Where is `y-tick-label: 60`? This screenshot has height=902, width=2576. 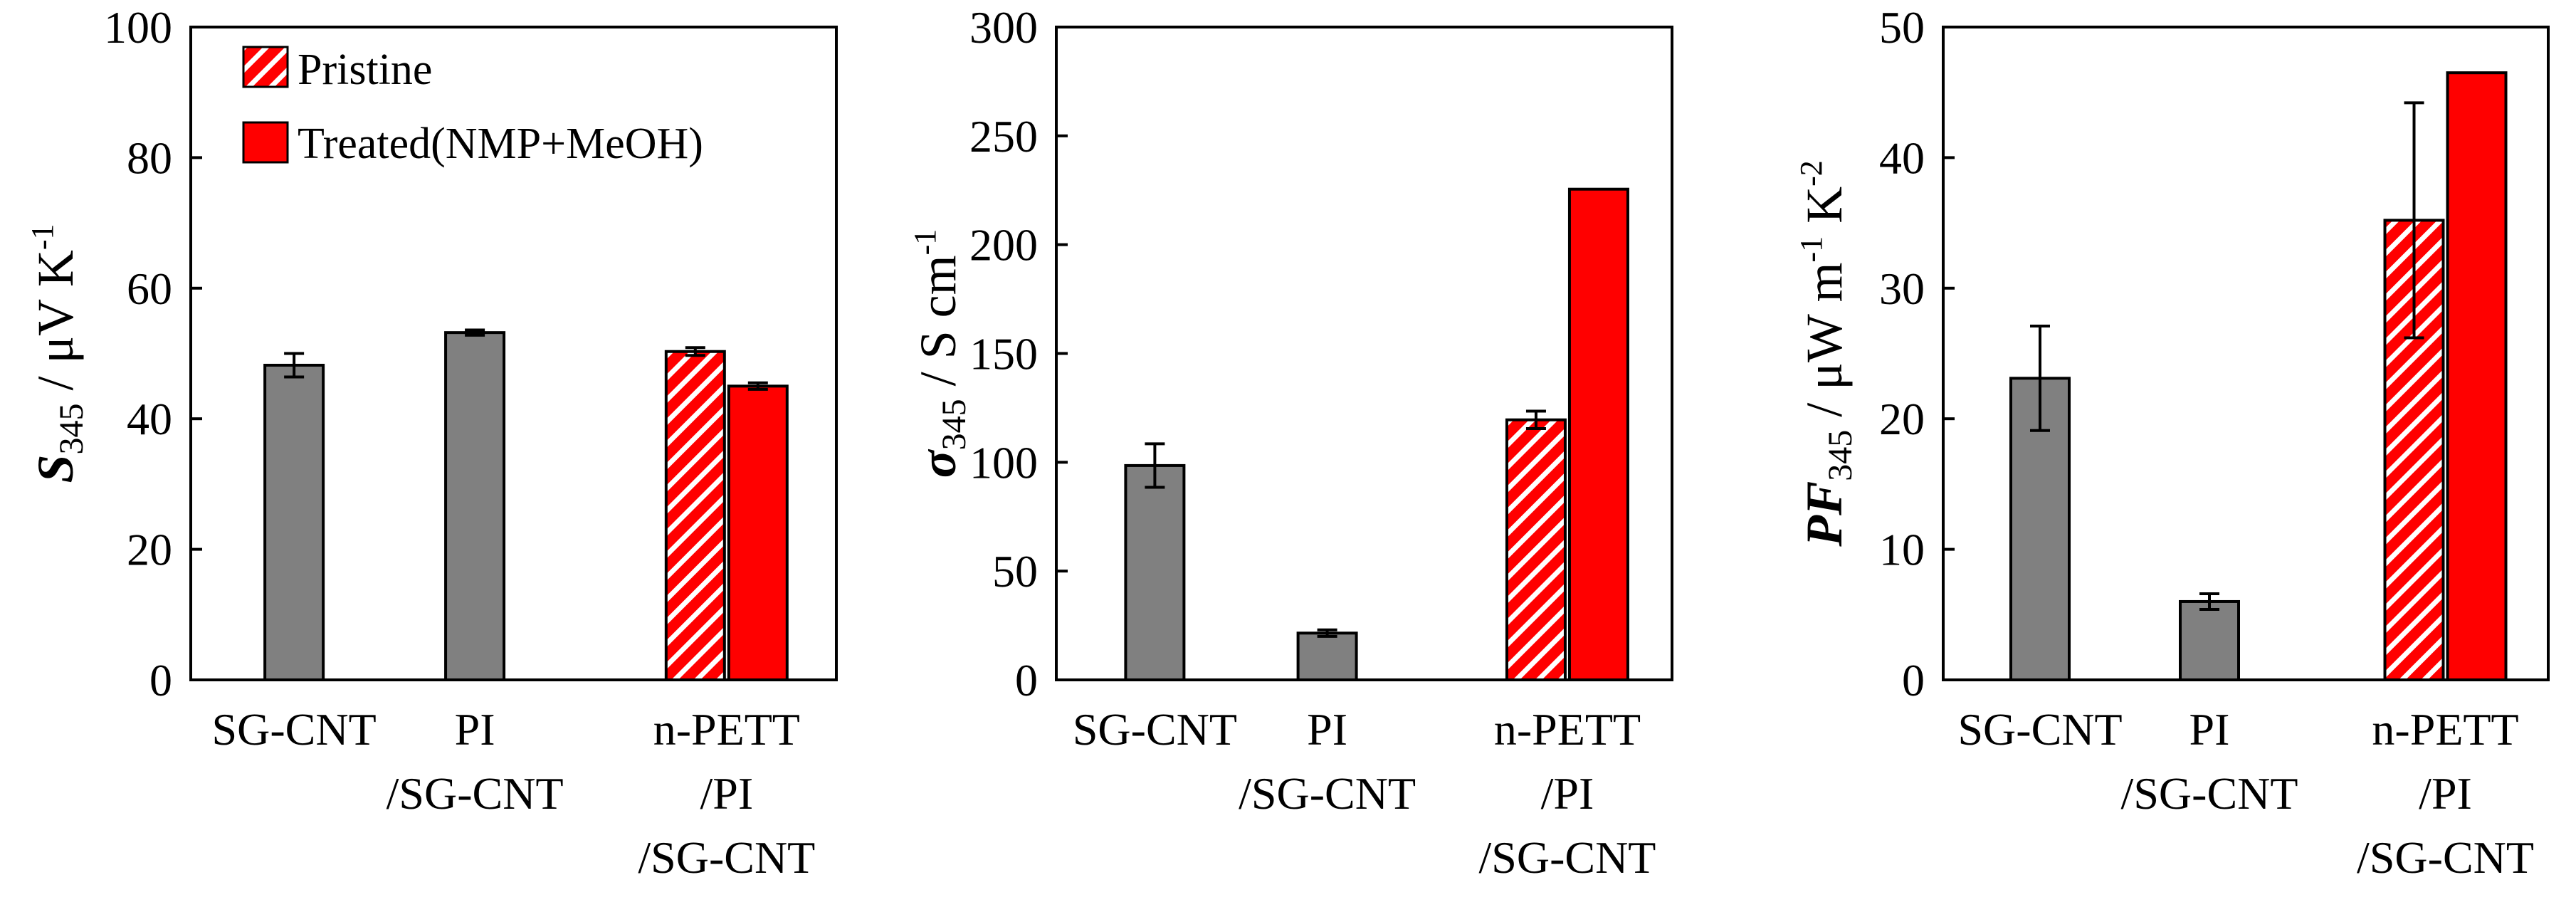 y-tick-label: 60 is located at coordinates (149, 288).